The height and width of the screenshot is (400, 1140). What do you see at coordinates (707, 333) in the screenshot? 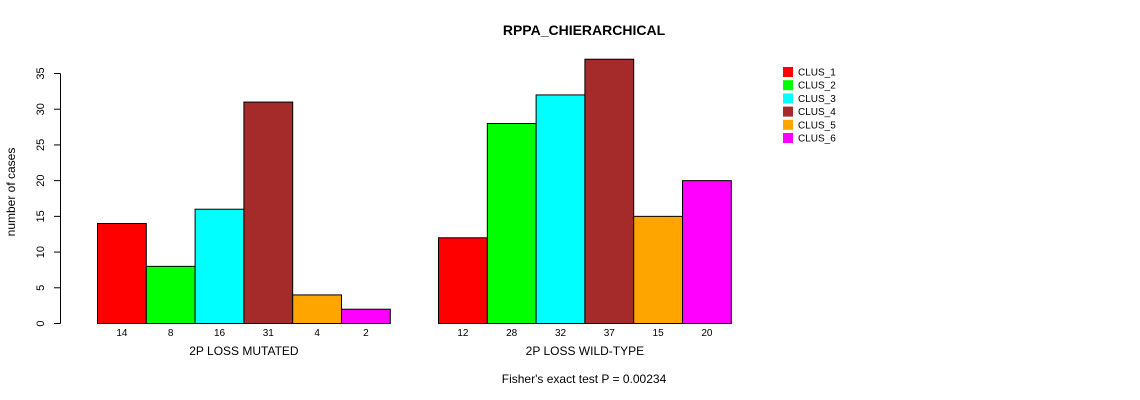
I see `bar-value-label: 20` at bounding box center [707, 333].